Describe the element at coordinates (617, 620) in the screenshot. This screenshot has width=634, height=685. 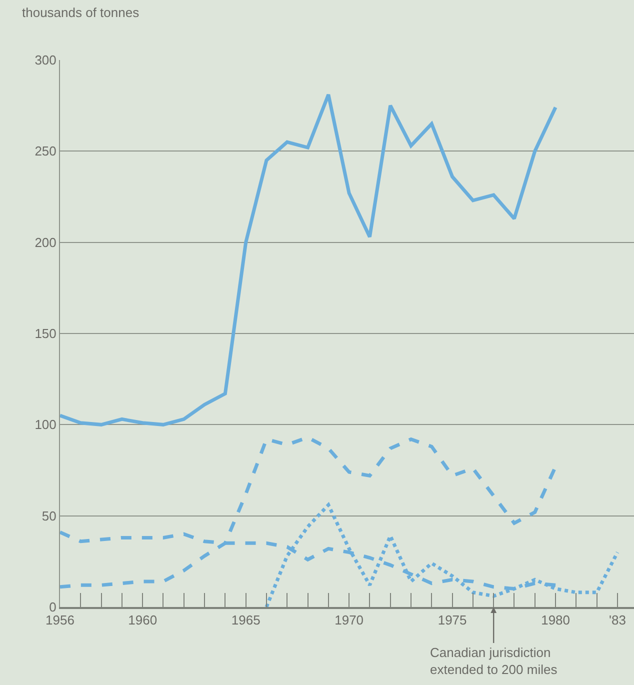
I see `x-tick-label: '83` at that location.